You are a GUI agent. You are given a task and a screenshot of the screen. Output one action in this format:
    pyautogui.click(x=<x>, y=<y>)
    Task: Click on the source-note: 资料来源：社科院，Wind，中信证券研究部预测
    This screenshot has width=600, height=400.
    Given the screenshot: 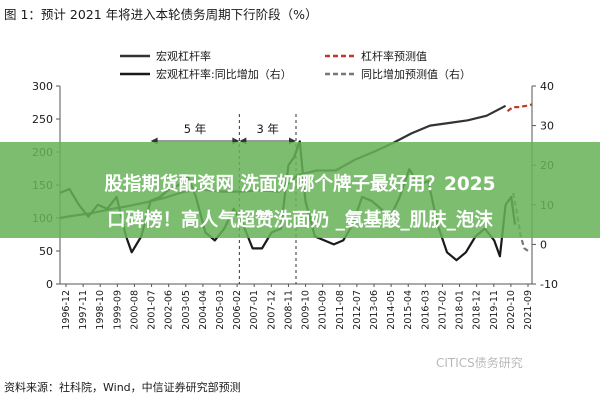 What is the action you would take?
    pyautogui.click(x=122, y=387)
    